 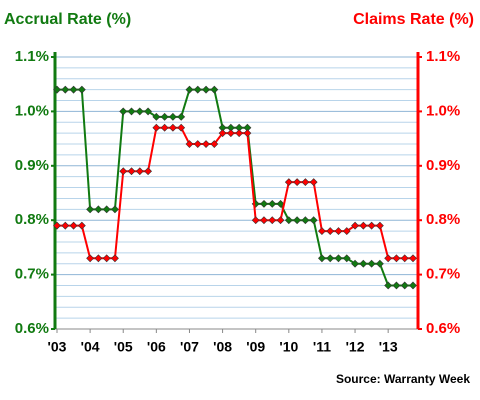 What do you see at coordinates (123, 347) in the screenshot?
I see `x-tick-label: '05` at bounding box center [123, 347].